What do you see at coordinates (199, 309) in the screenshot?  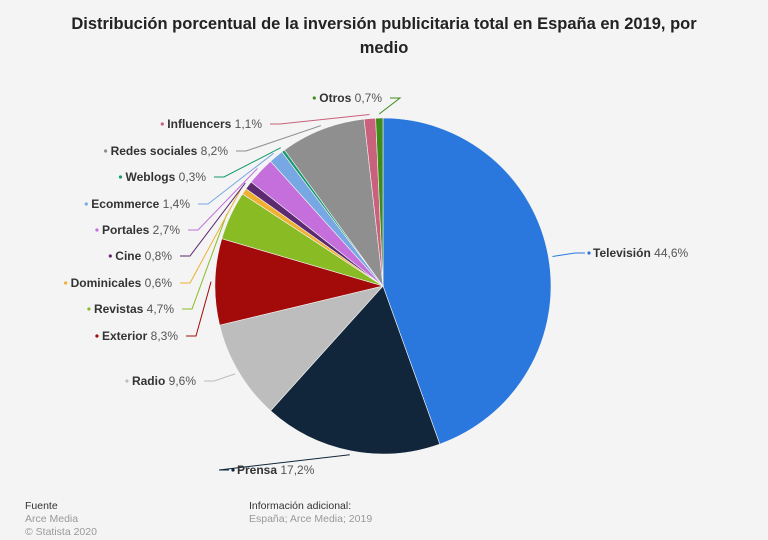 I see `connector-exterior` at bounding box center [199, 309].